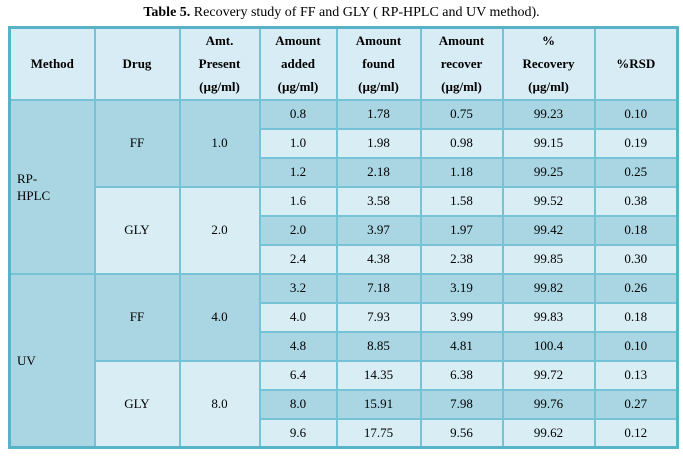  What do you see at coordinates (636, 172) in the screenshot?
I see `data-cell: 0.25` at bounding box center [636, 172].